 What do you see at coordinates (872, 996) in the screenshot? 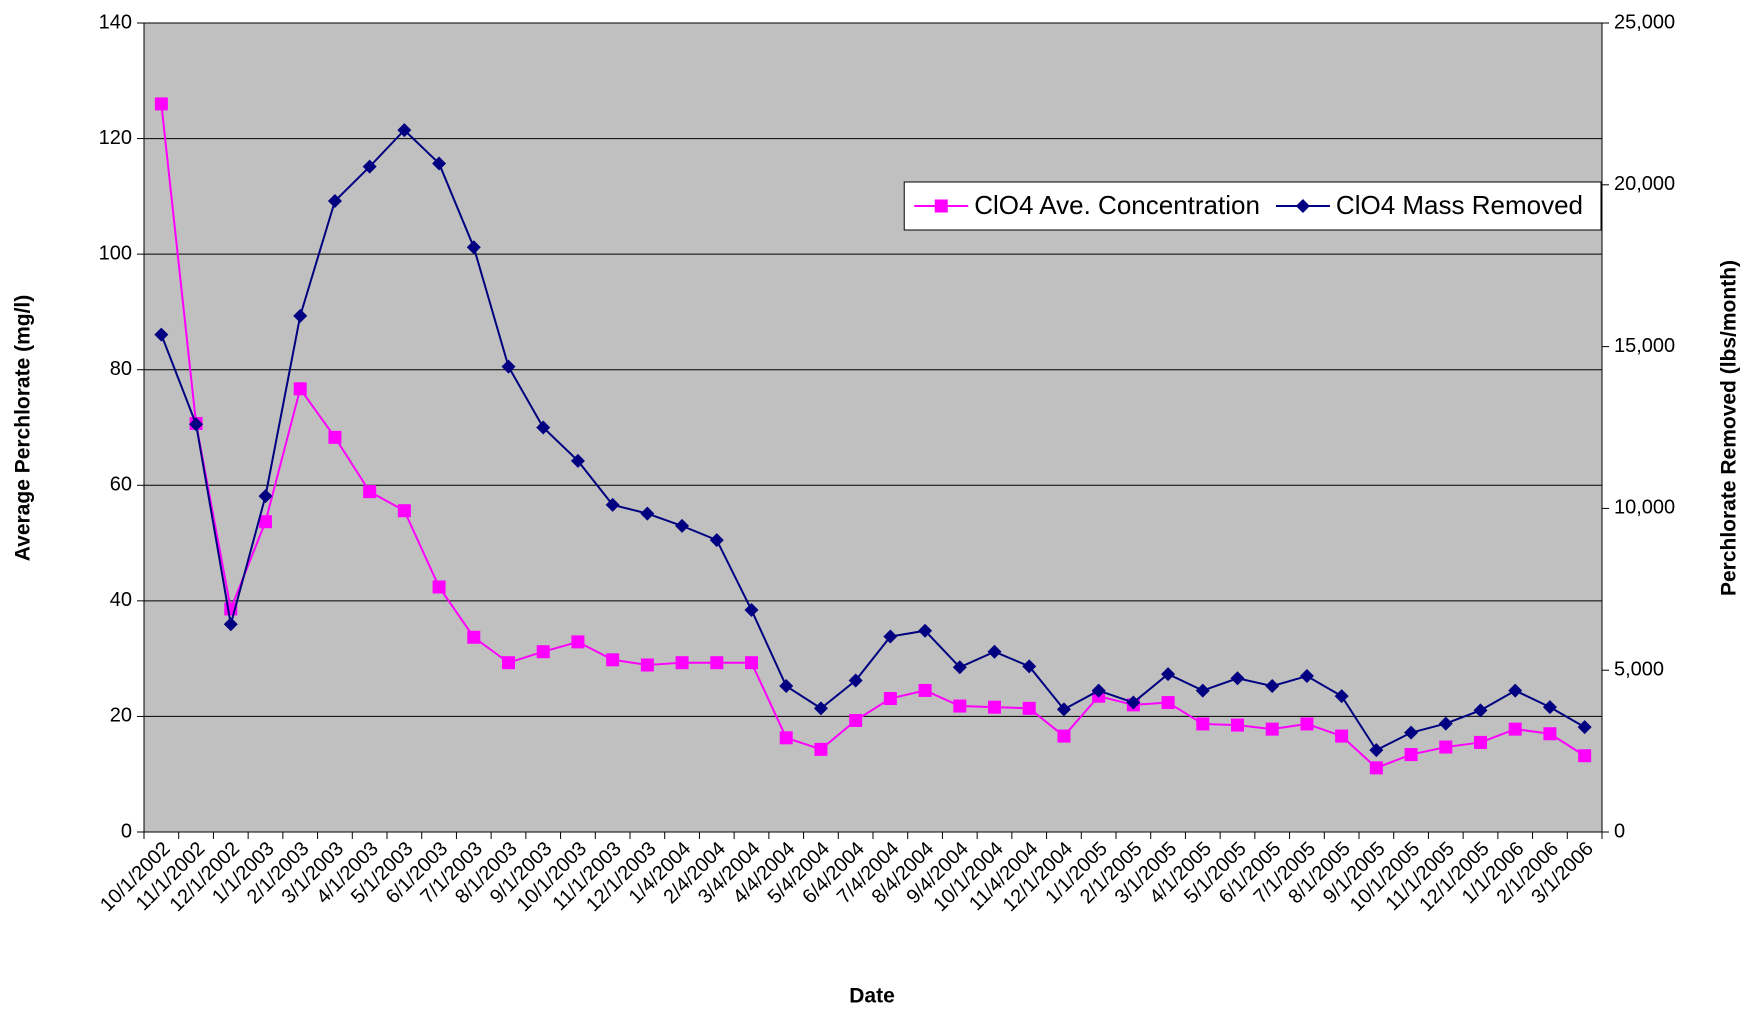
I see `x-axis-title: Date` at bounding box center [872, 996].